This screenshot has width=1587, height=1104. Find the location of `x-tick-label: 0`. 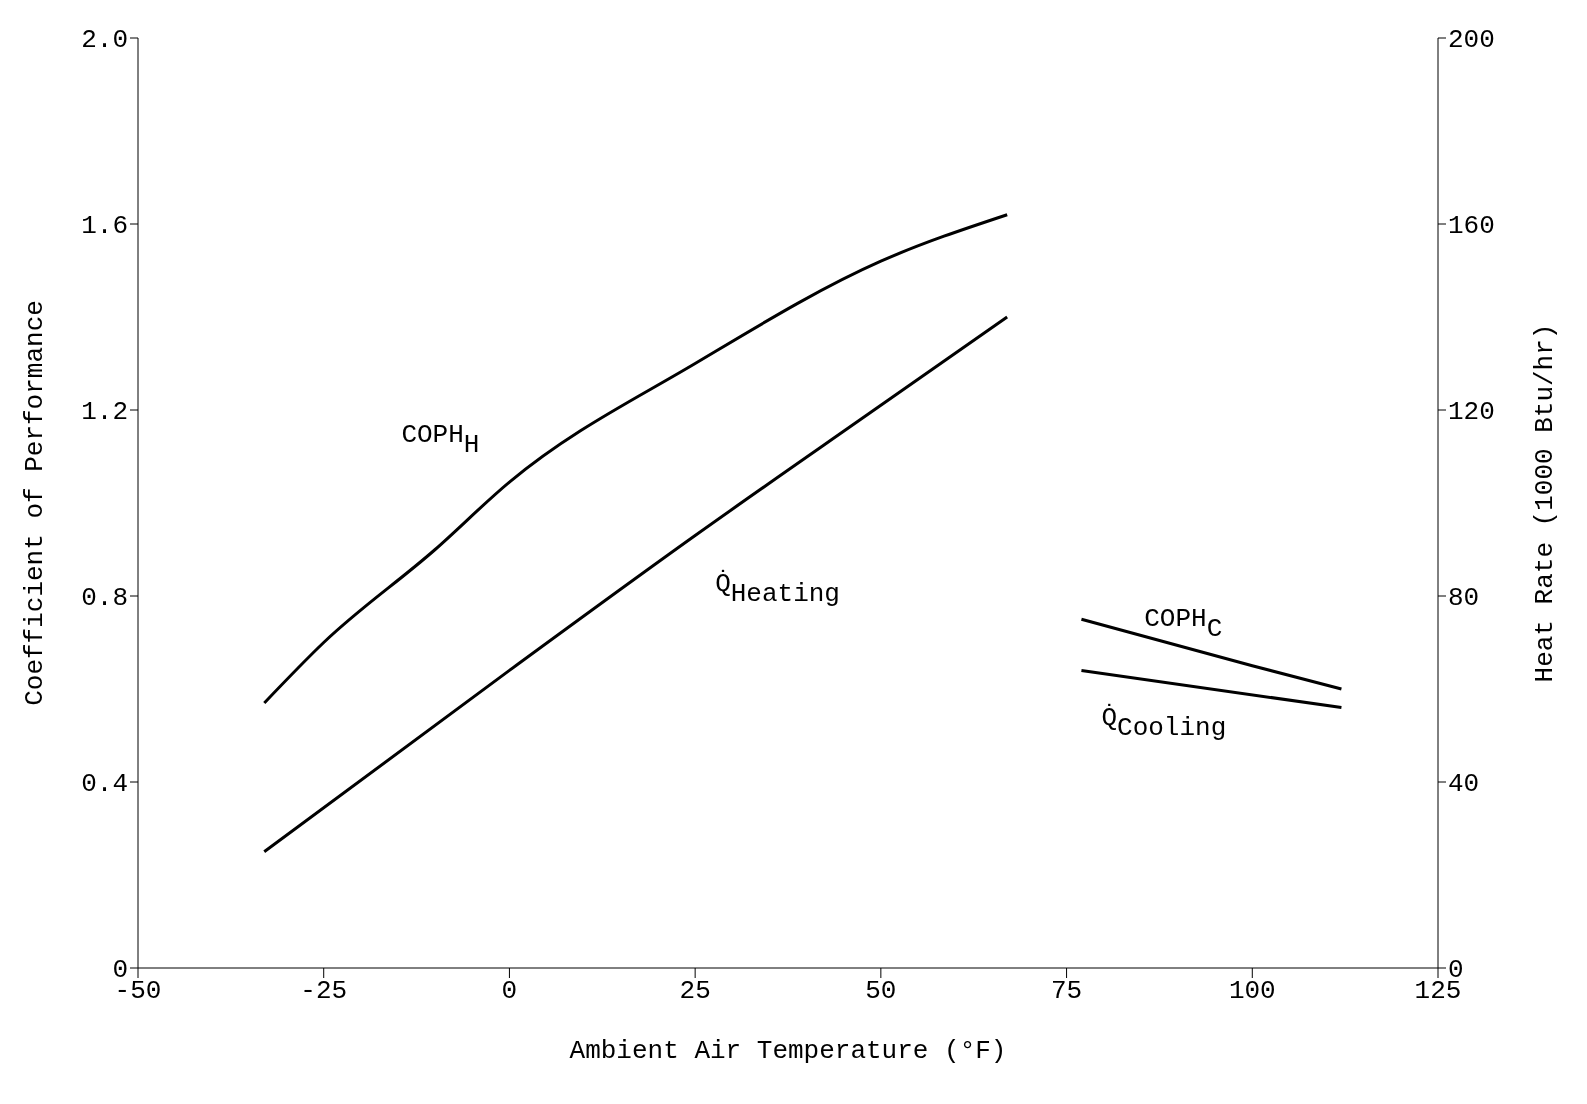

x-tick-label: 0 is located at coordinates (509, 991).